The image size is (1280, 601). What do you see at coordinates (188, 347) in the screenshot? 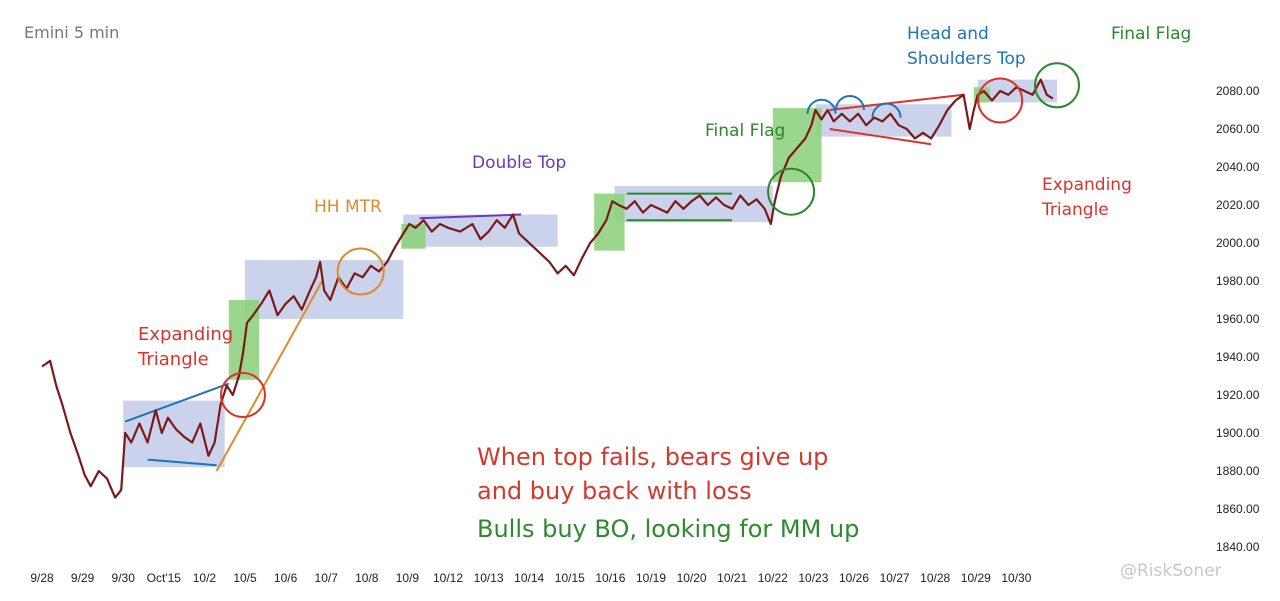
I see `expanding-triangle-left-label: Expanding Triangle` at bounding box center [188, 347].